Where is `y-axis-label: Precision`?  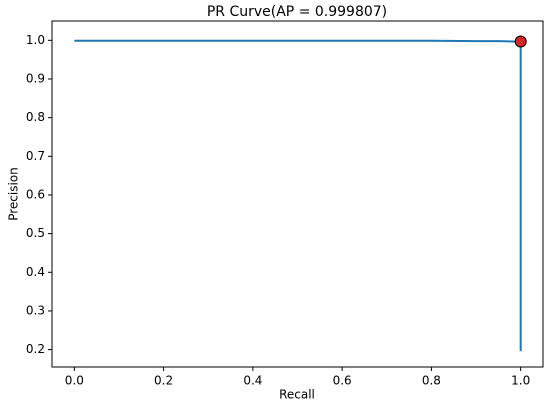 y-axis-label: Precision is located at coordinates (14, 194).